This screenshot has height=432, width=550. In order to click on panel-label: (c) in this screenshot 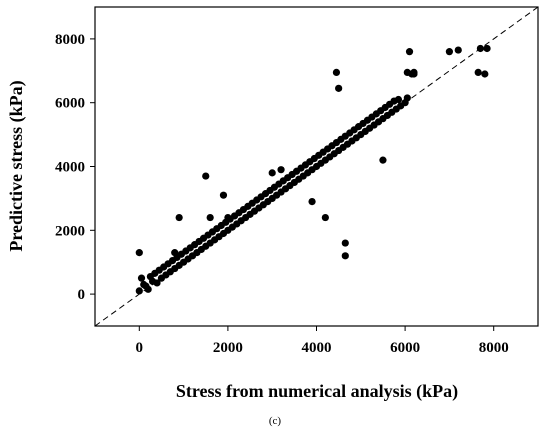, I will do `click(275, 421)`.